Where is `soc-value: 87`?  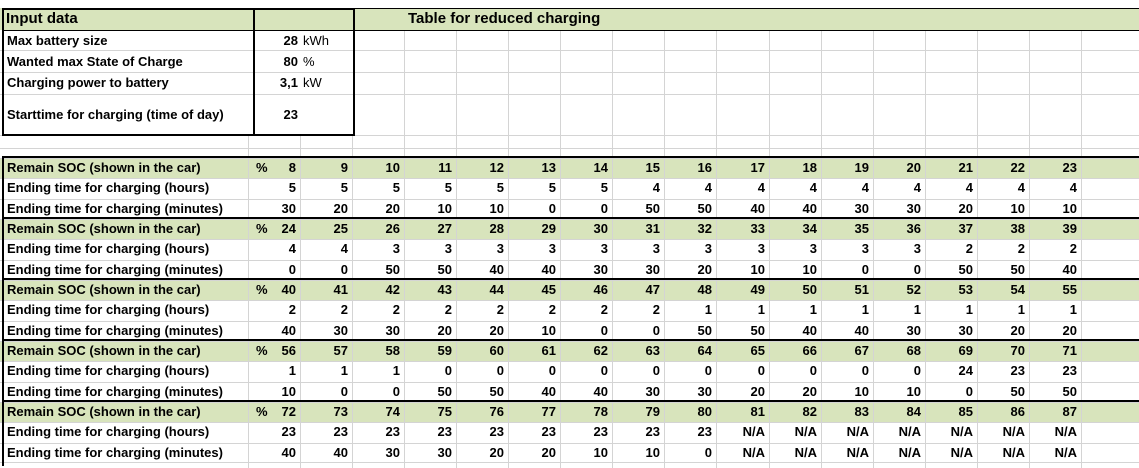
soc-value: 87 is located at coordinates (1069, 411).